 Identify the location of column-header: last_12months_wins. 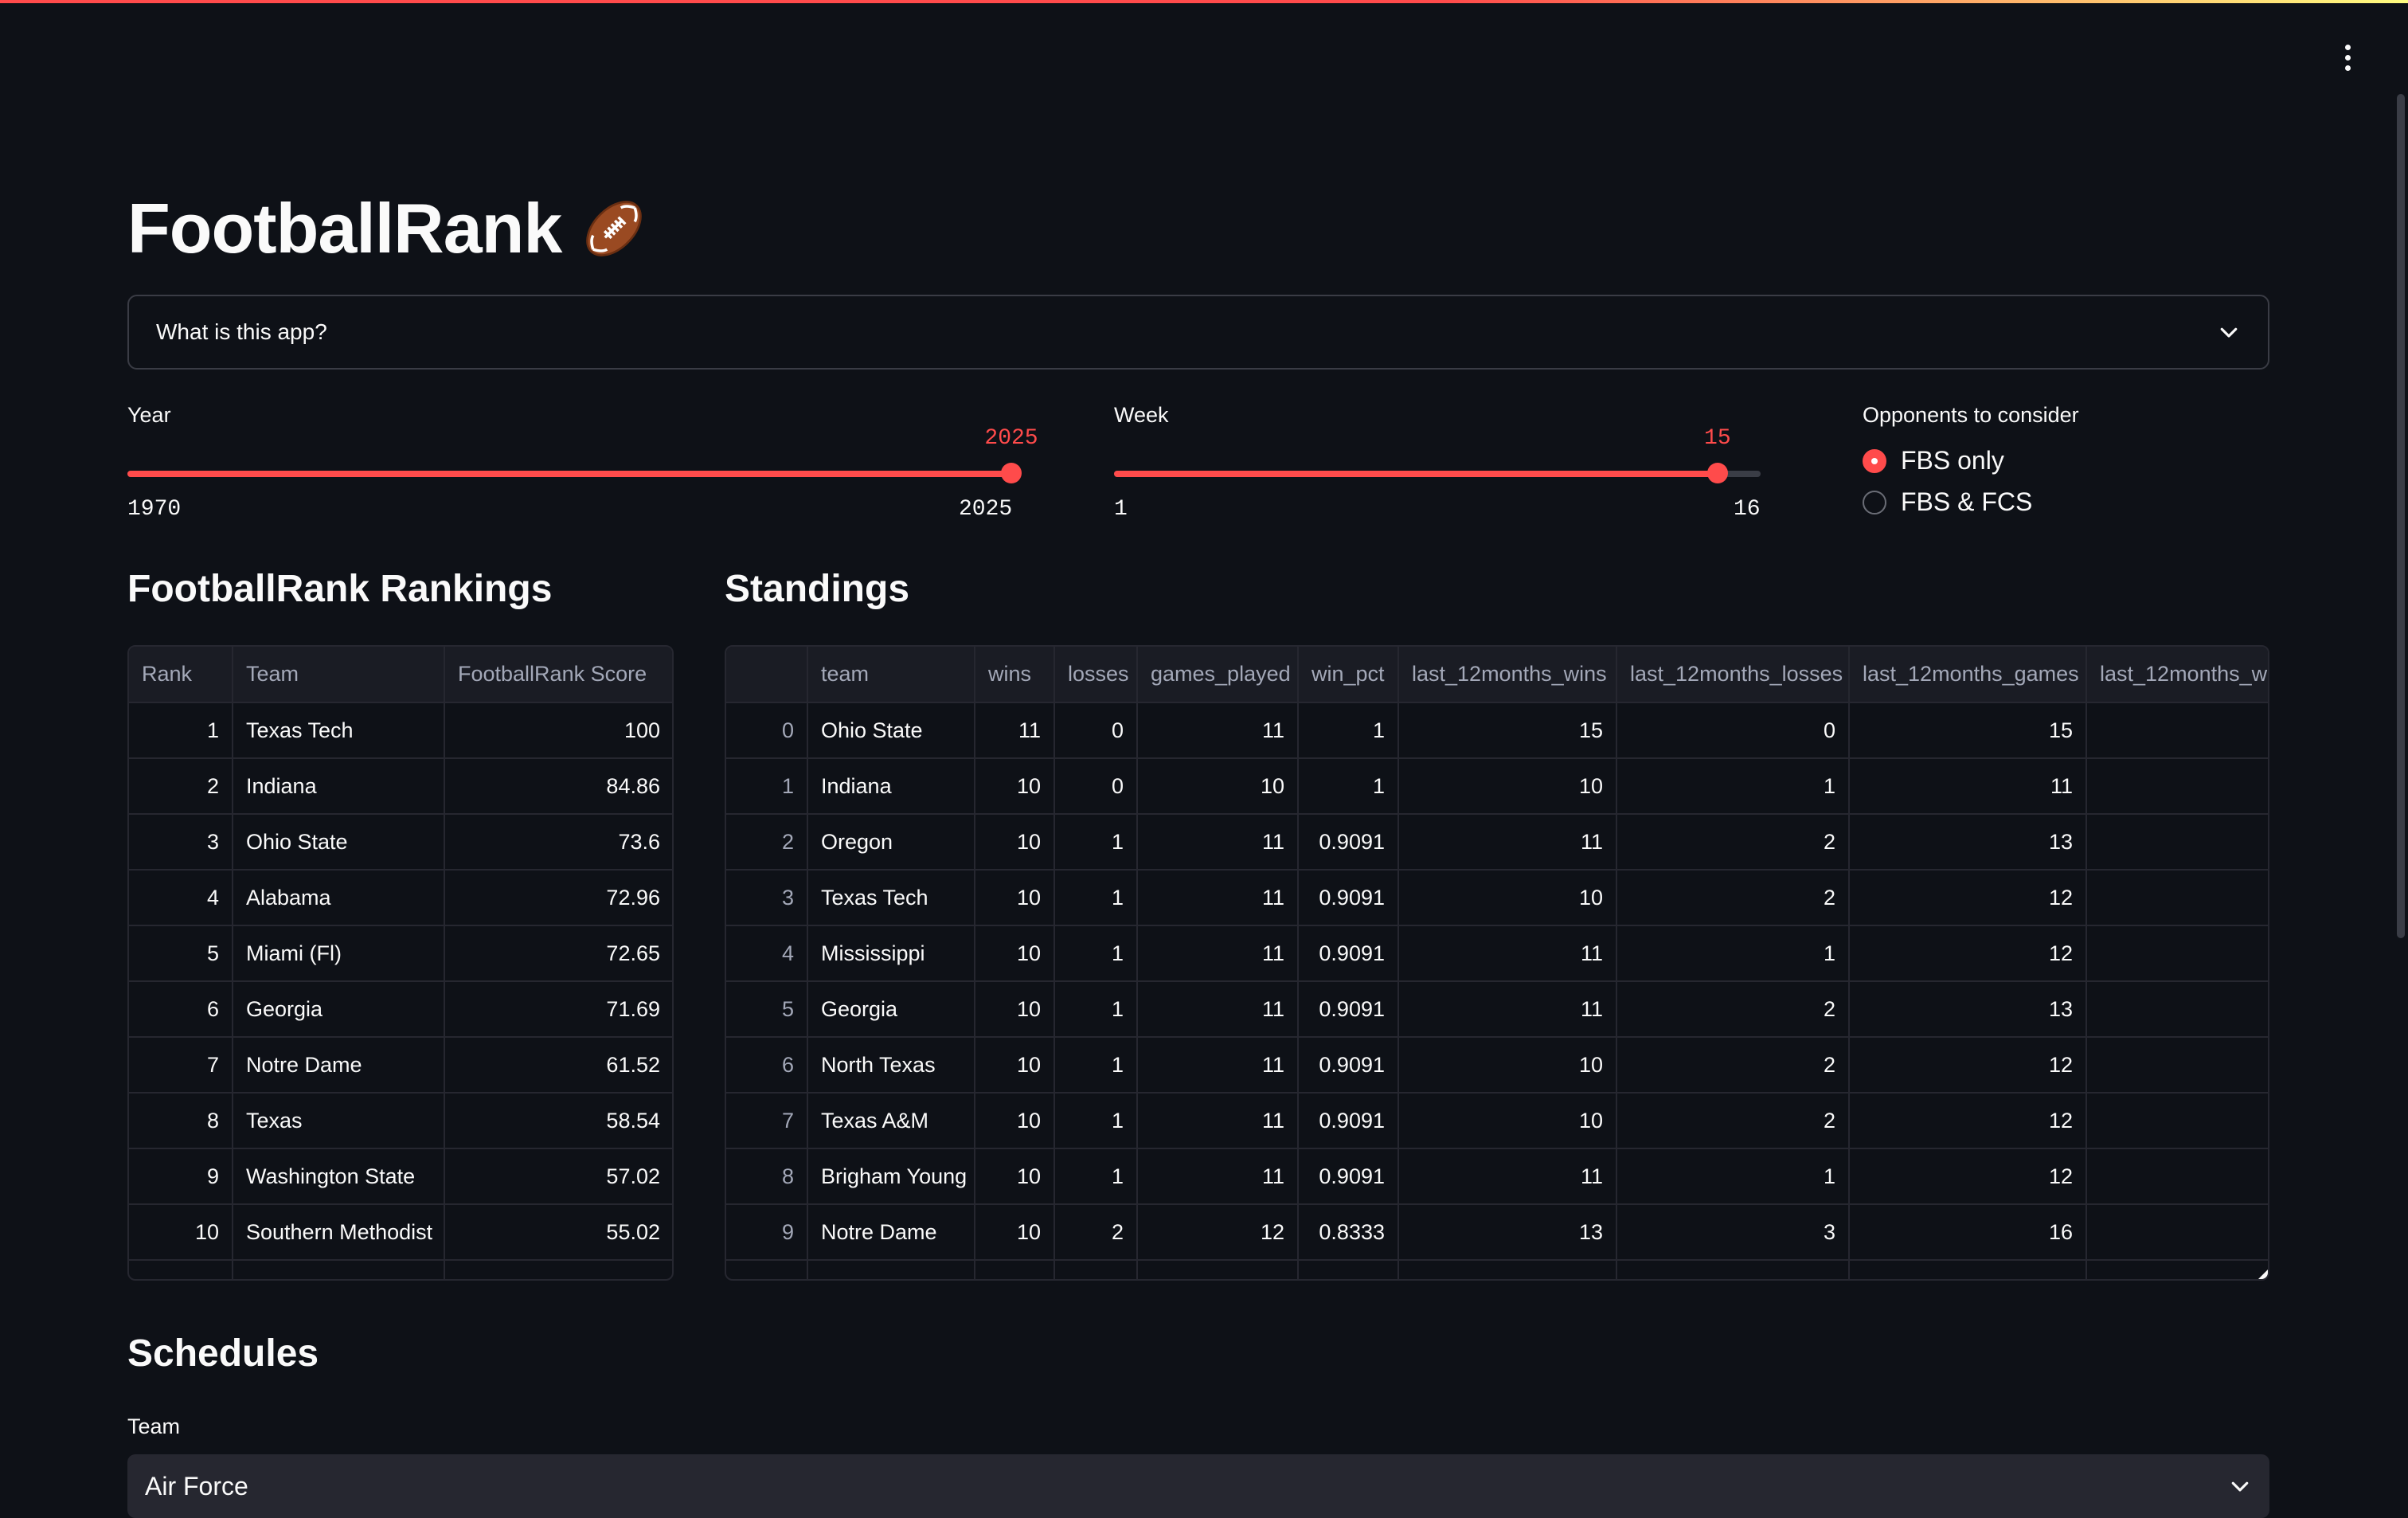
(1507, 675).